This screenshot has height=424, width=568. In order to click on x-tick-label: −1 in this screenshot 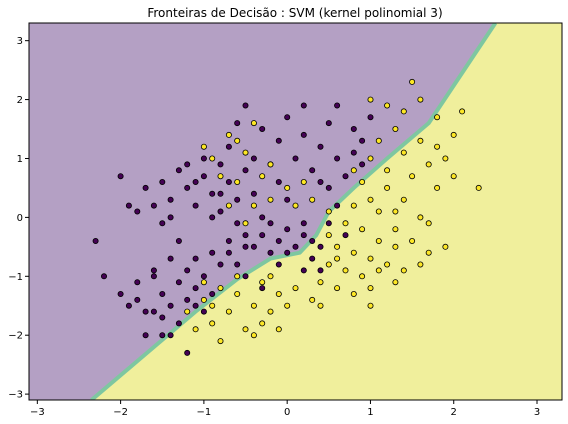, I will do `click(204, 412)`.